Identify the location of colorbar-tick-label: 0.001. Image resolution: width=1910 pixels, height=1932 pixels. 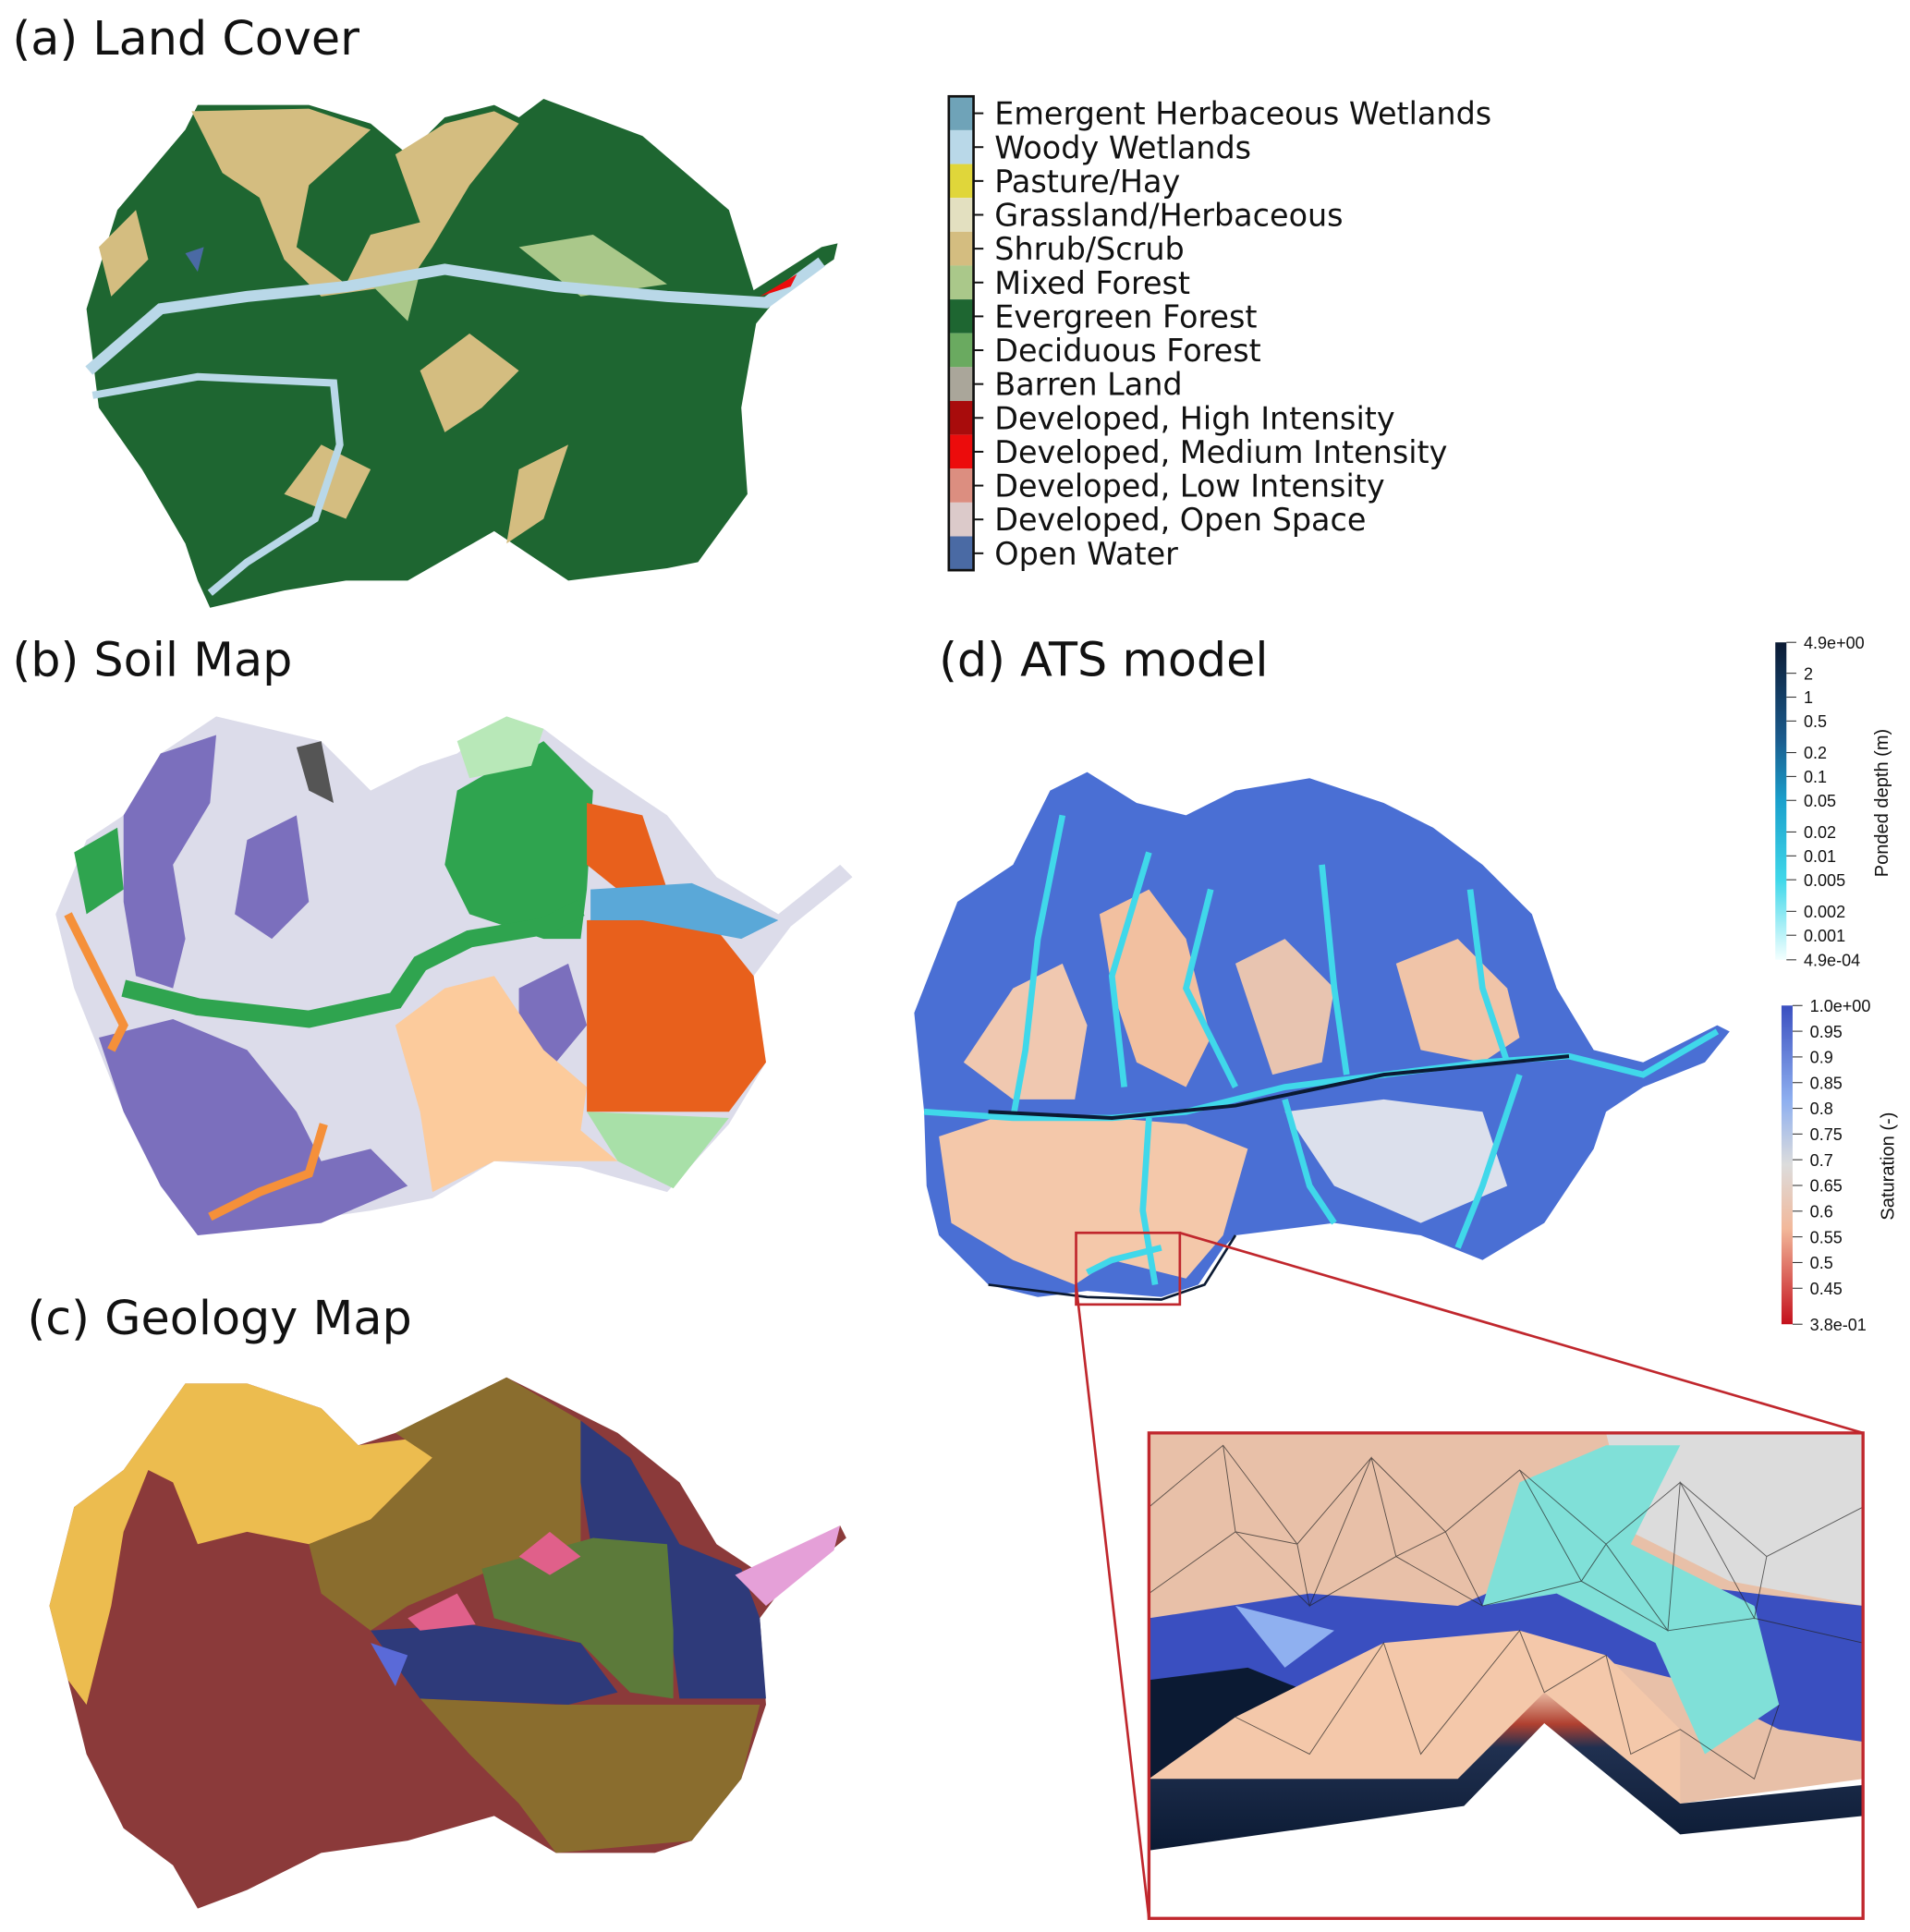
(1825, 936).